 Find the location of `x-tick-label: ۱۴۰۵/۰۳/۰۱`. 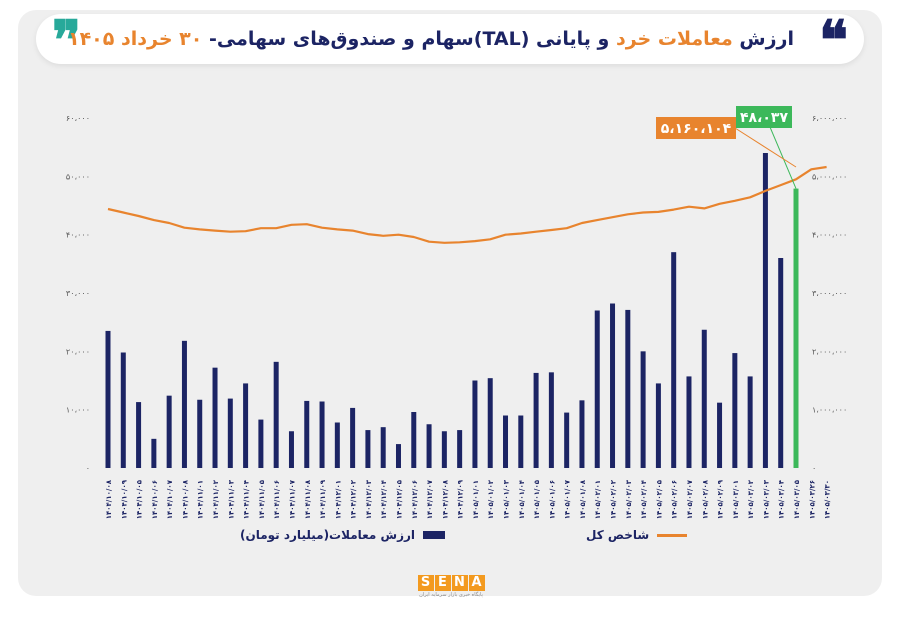

x-tick-label: ۱۴۰۵/۰۳/۰۱ is located at coordinates (736, 499).